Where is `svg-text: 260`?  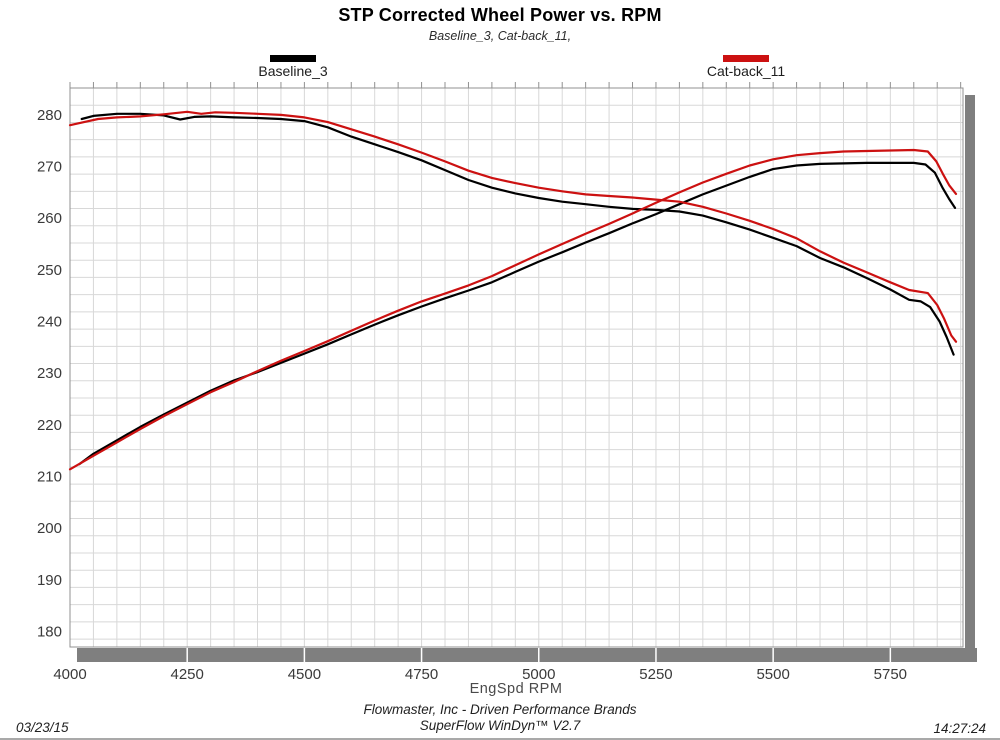
svg-text: 260 is located at coordinates (49, 218).